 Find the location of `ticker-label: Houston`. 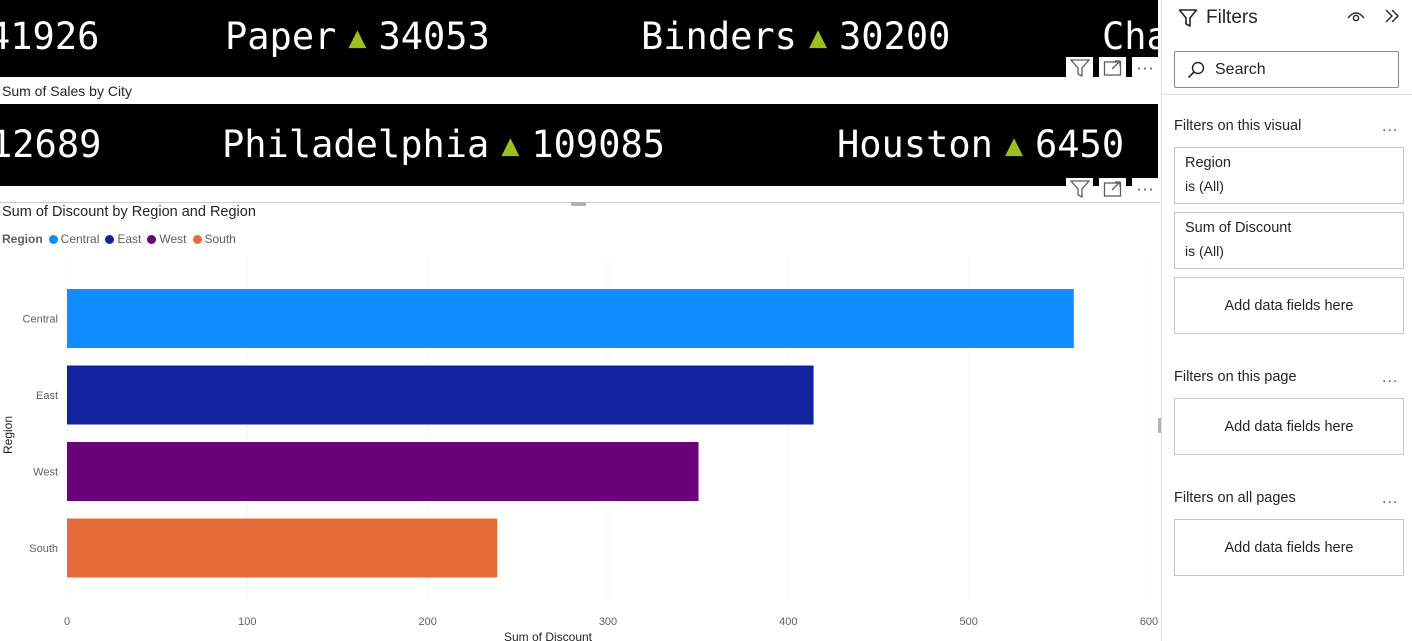

ticker-label: Houston is located at coordinates (915, 144).